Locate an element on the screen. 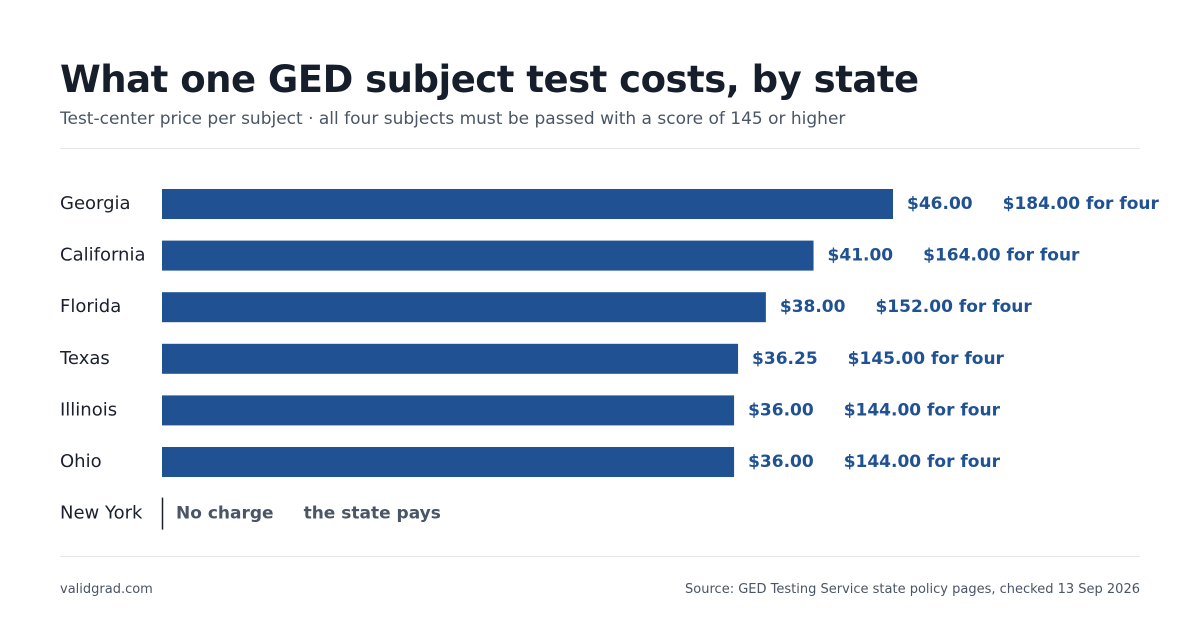  total-label: $184.00 for four is located at coordinates (1081, 204).